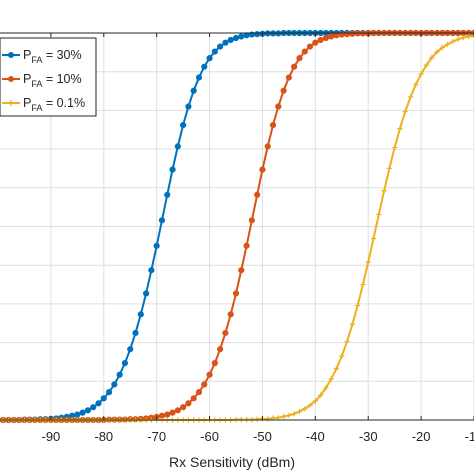 The width and height of the screenshot is (474, 474). What do you see at coordinates (209, 436) in the screenshot?
I see `x-tick-label: -60` at bounding box center [209, 436].